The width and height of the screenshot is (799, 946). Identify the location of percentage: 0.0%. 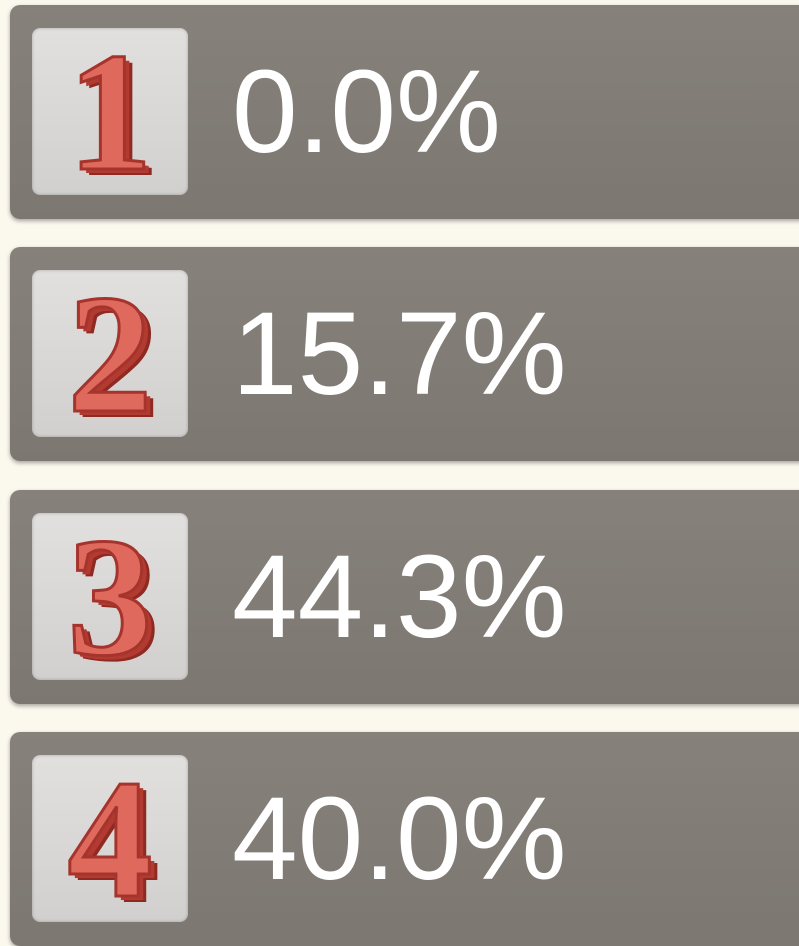
(366, 112).